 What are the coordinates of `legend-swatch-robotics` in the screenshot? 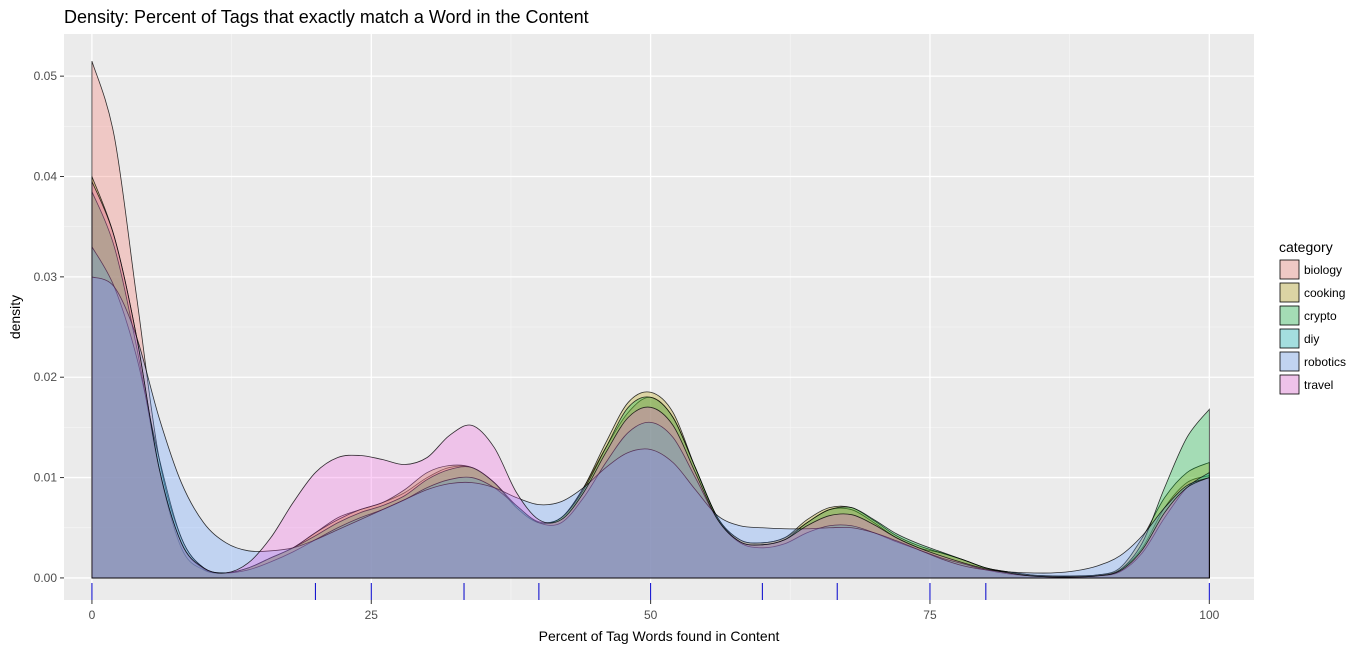 It's located at (1289, 361).